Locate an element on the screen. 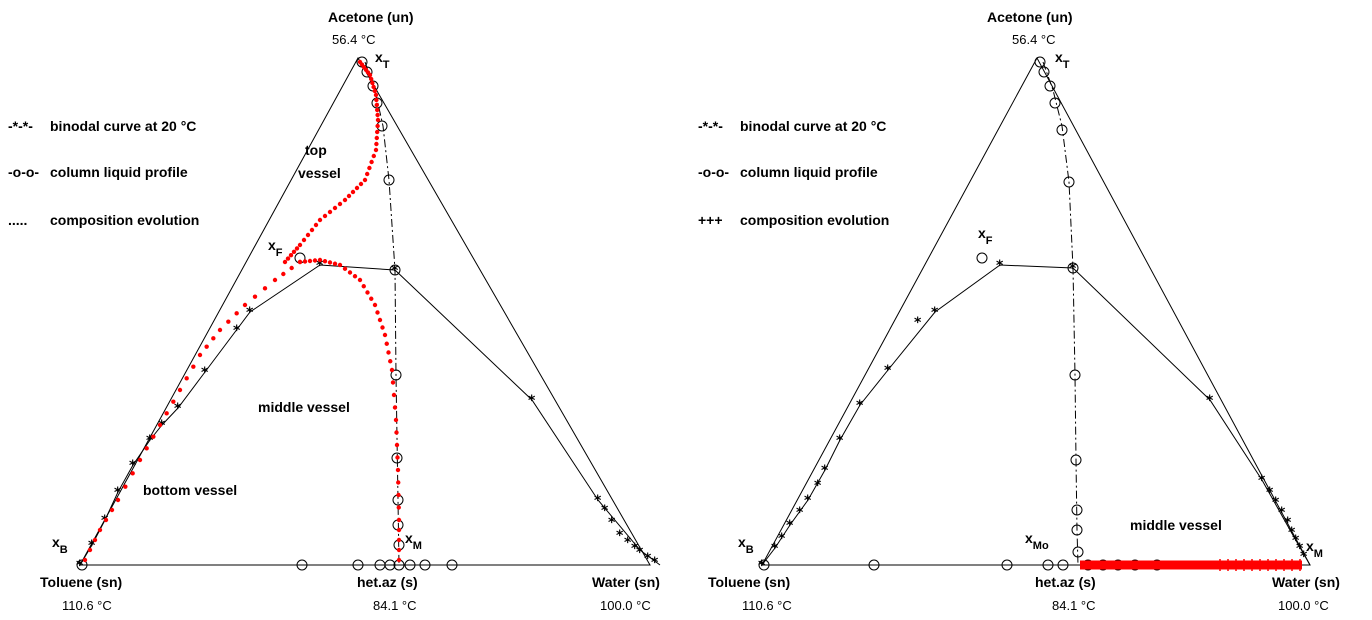  right-legend-binodal-symbol: -*-*- is located at coordinates (710, 126).